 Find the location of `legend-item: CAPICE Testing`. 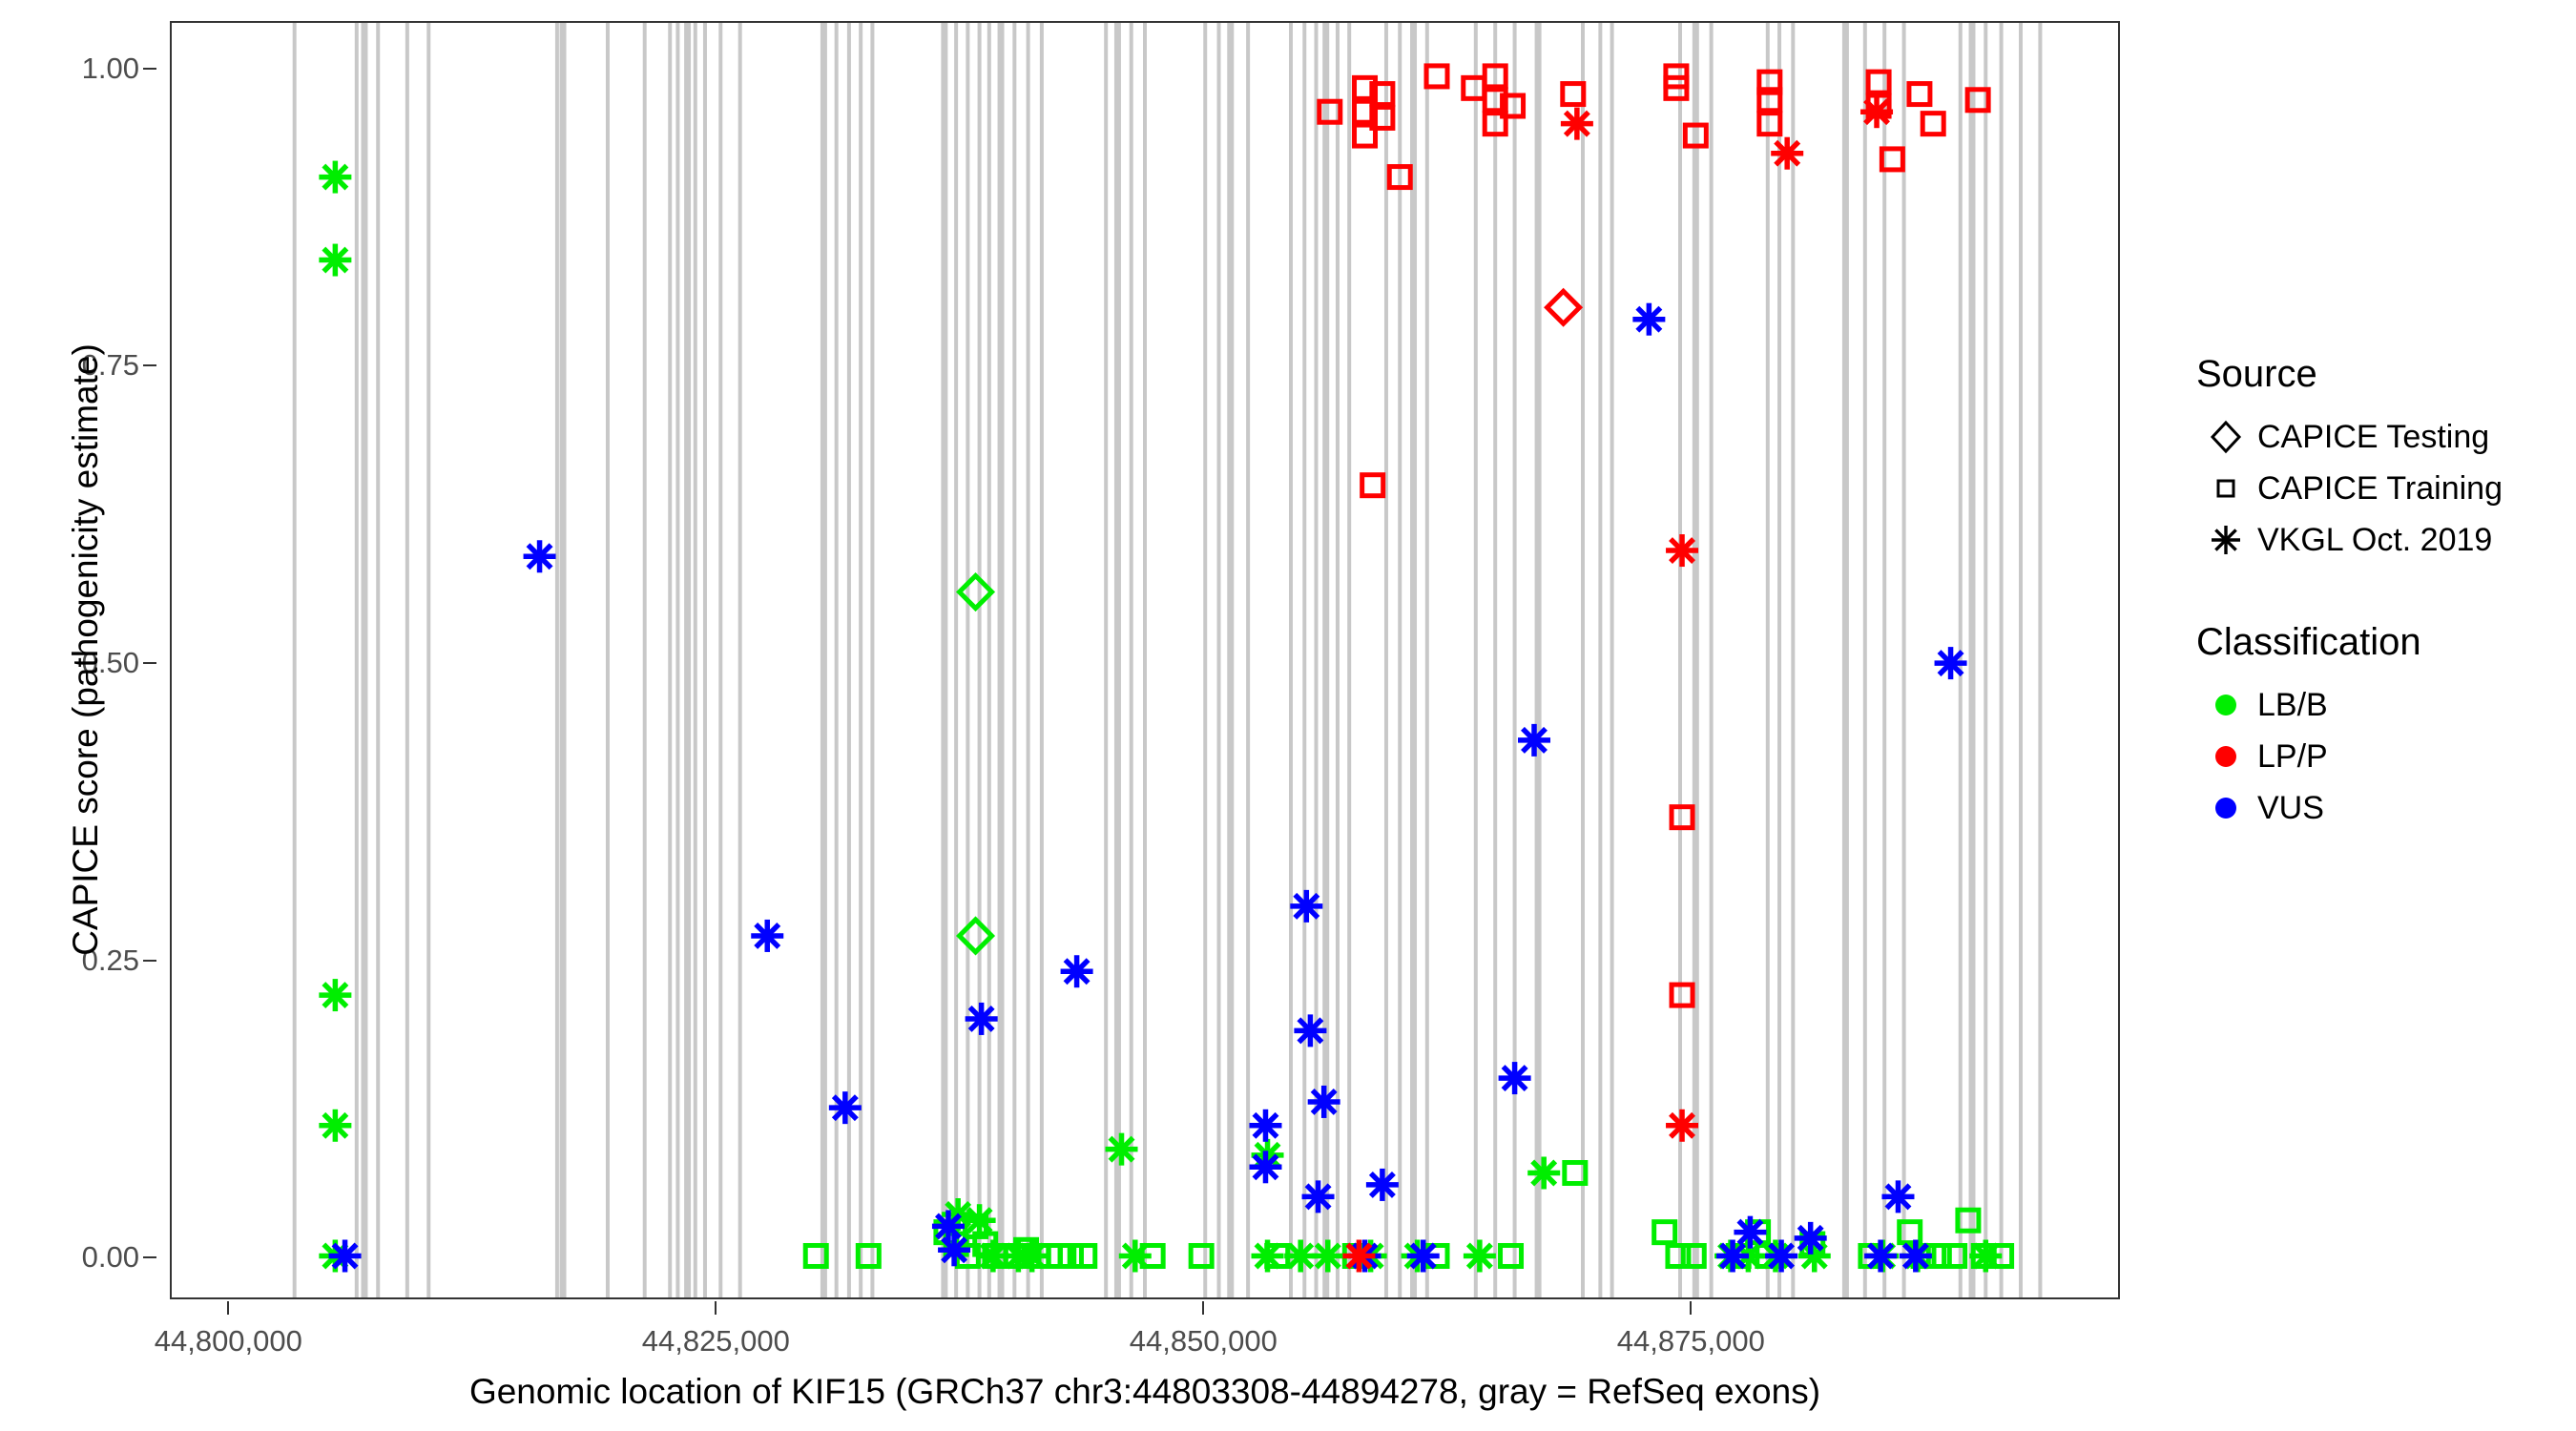

legend-item: CAPICE Testing is located at coordinates (2375, 437).